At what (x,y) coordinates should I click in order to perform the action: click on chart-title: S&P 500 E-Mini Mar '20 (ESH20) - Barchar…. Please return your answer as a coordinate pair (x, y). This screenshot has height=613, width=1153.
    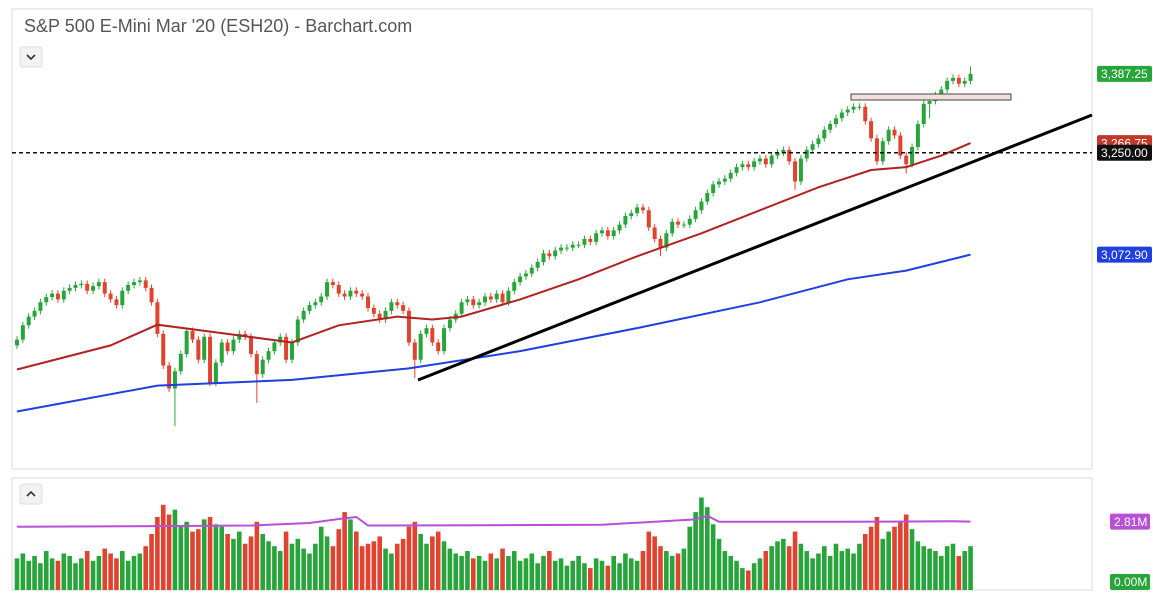
    Looking at the image, I should click on (218, 26).